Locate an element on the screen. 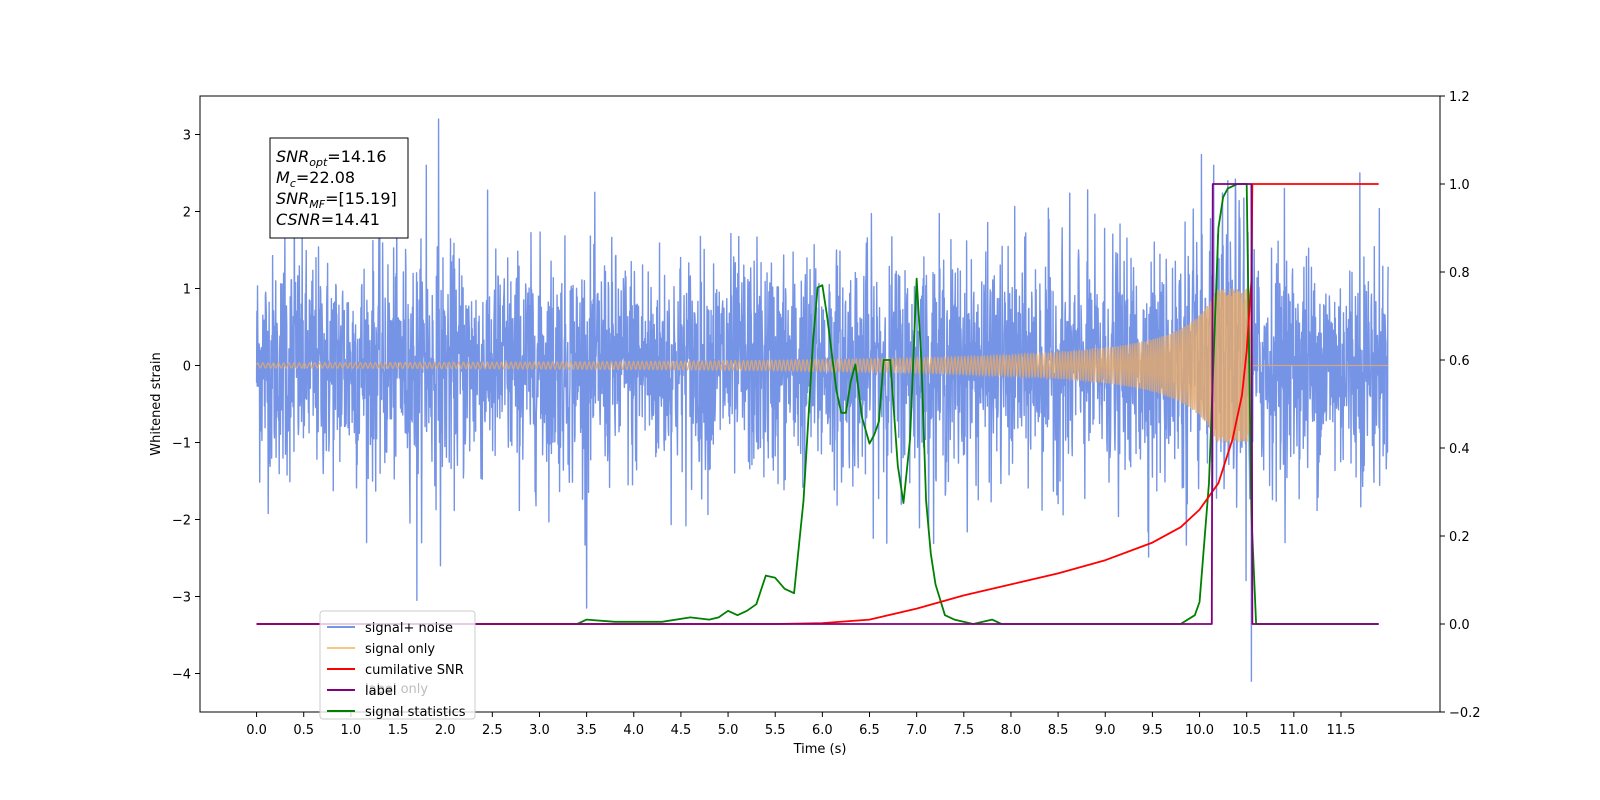 Image resolution: width=1600 pixels, height=800 pixels. y-right-tick-label: 0.2 is located at coordinates (1459, 537).